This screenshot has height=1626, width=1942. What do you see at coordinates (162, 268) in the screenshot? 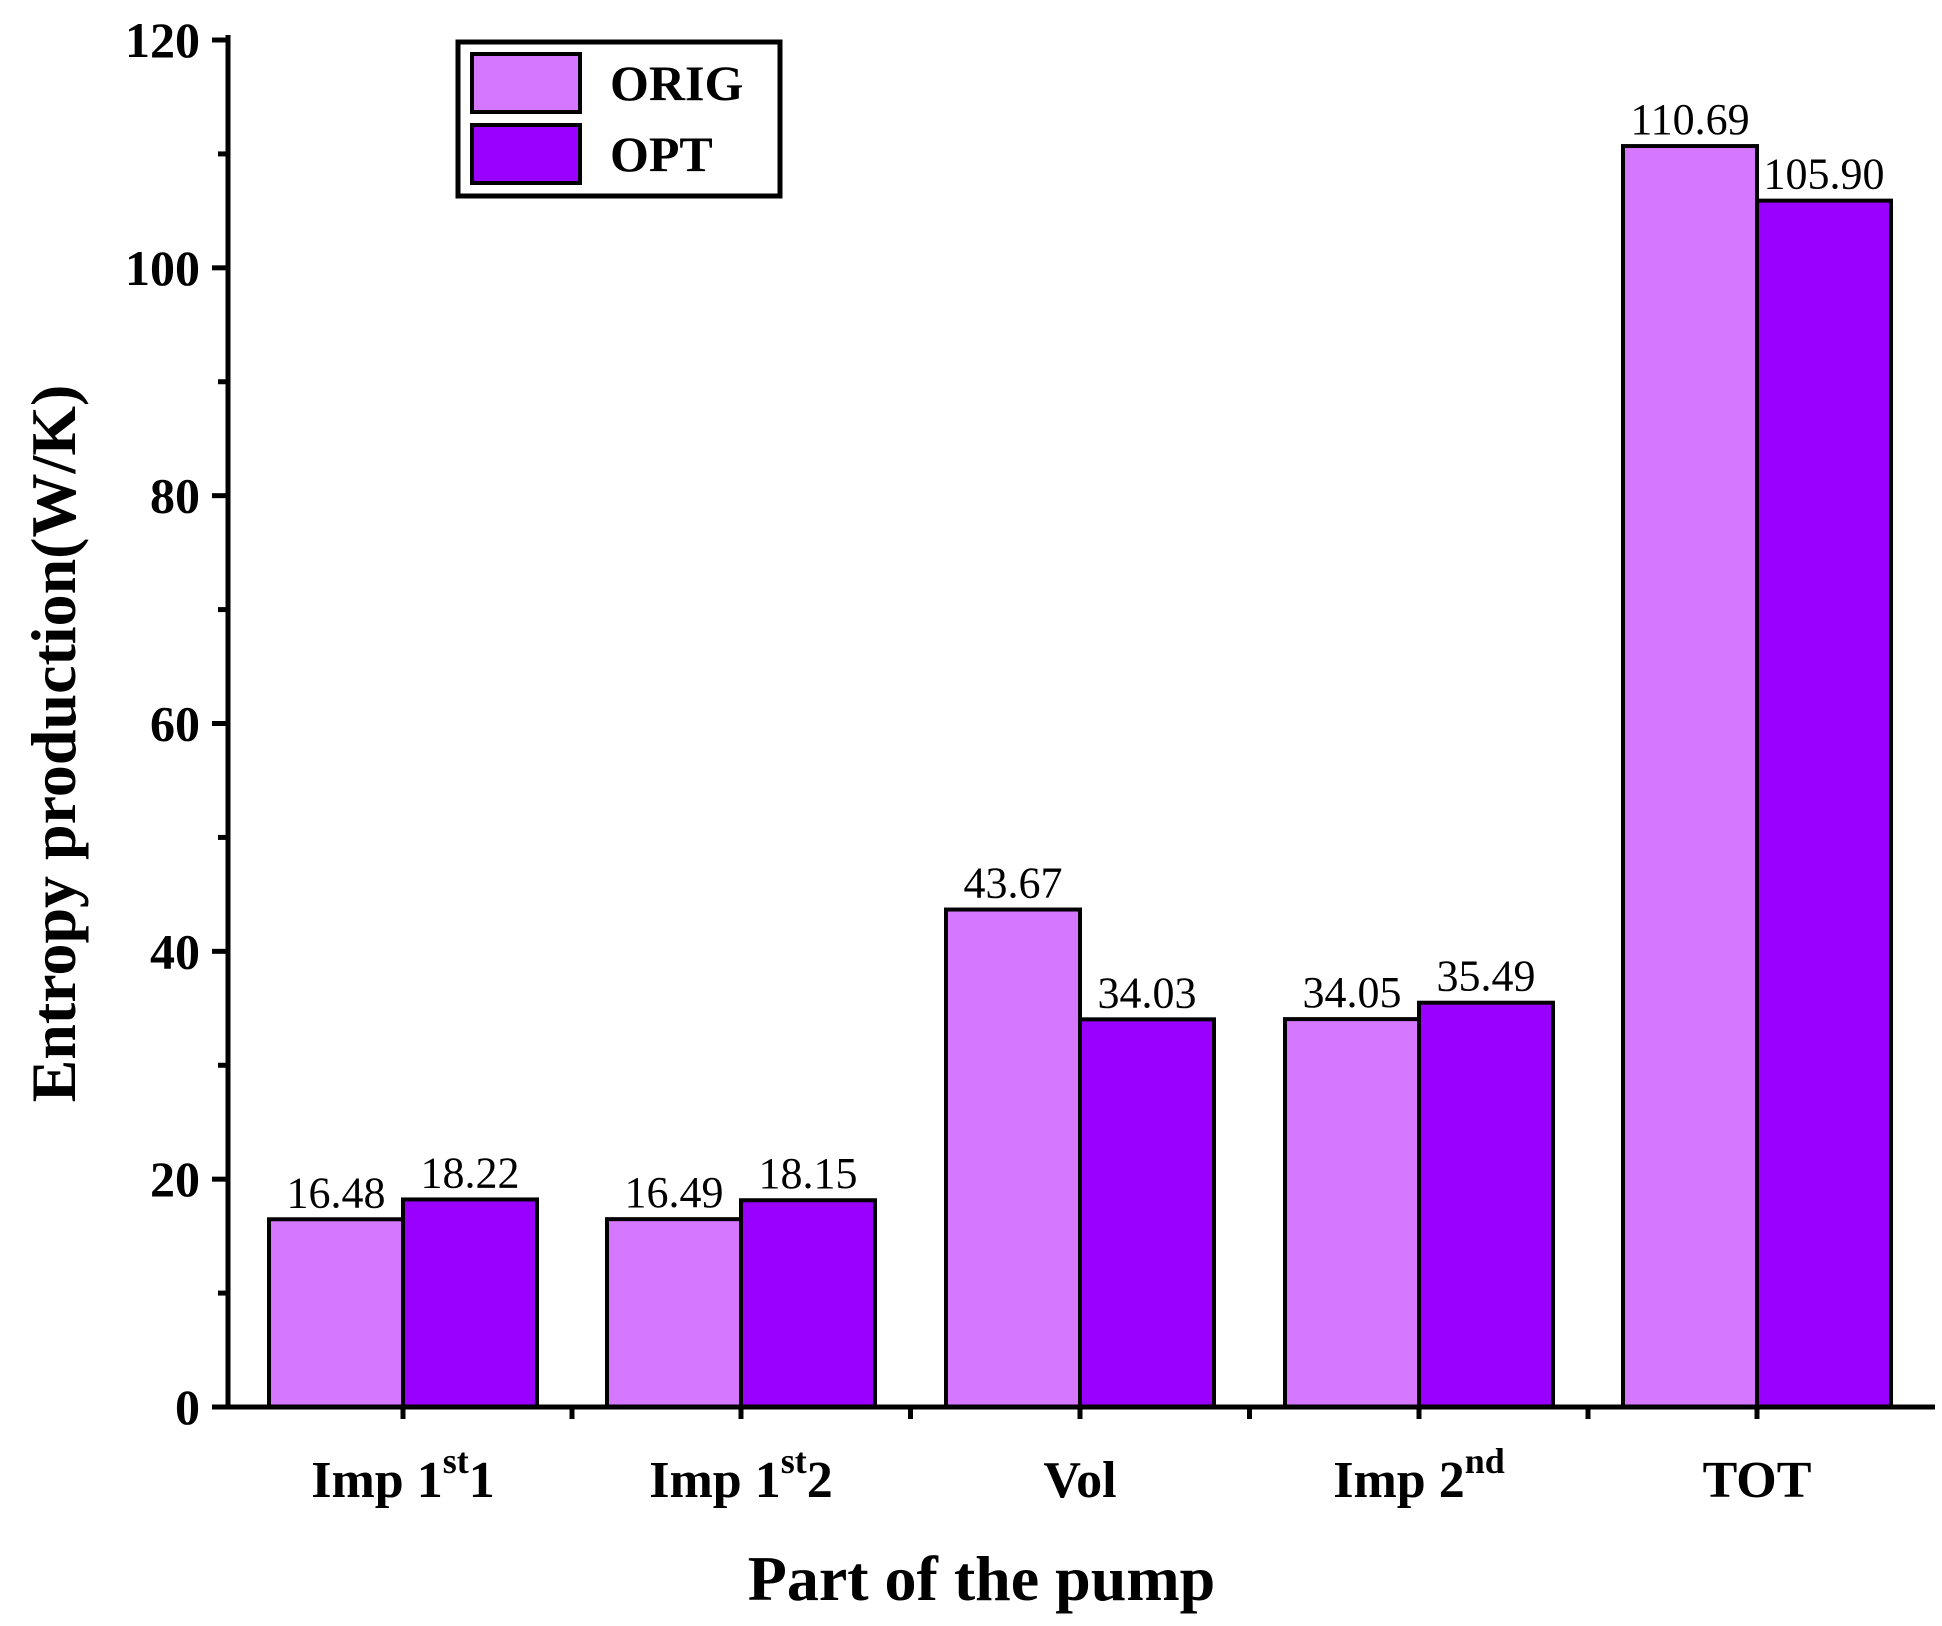
I see `y-tick-label: 100` at bounding box center [162, 268].